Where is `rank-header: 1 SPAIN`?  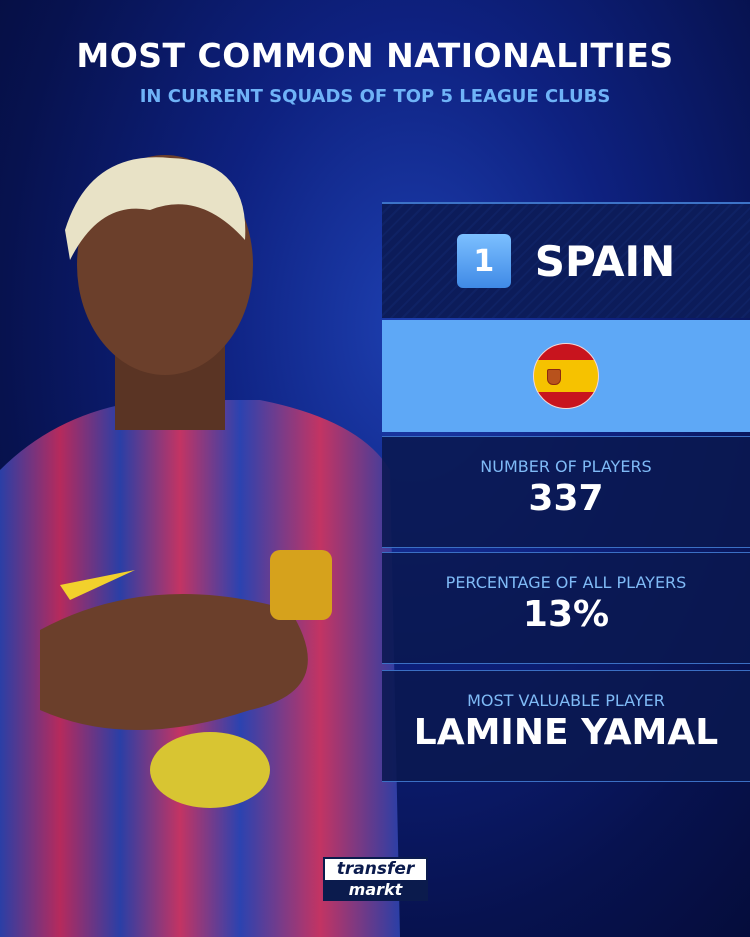
rank-header: 1 SPAIN is located at coordinates (566, 260).